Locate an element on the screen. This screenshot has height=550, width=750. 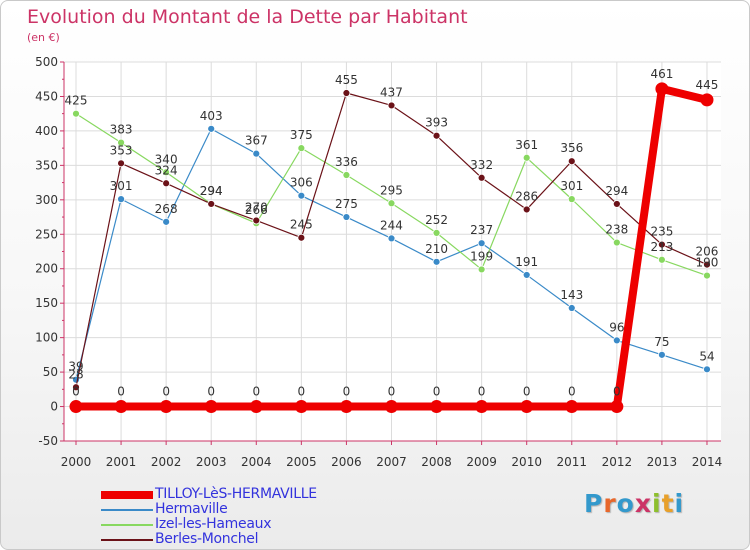
data-label: 268 is located at coordinates (166, 209).